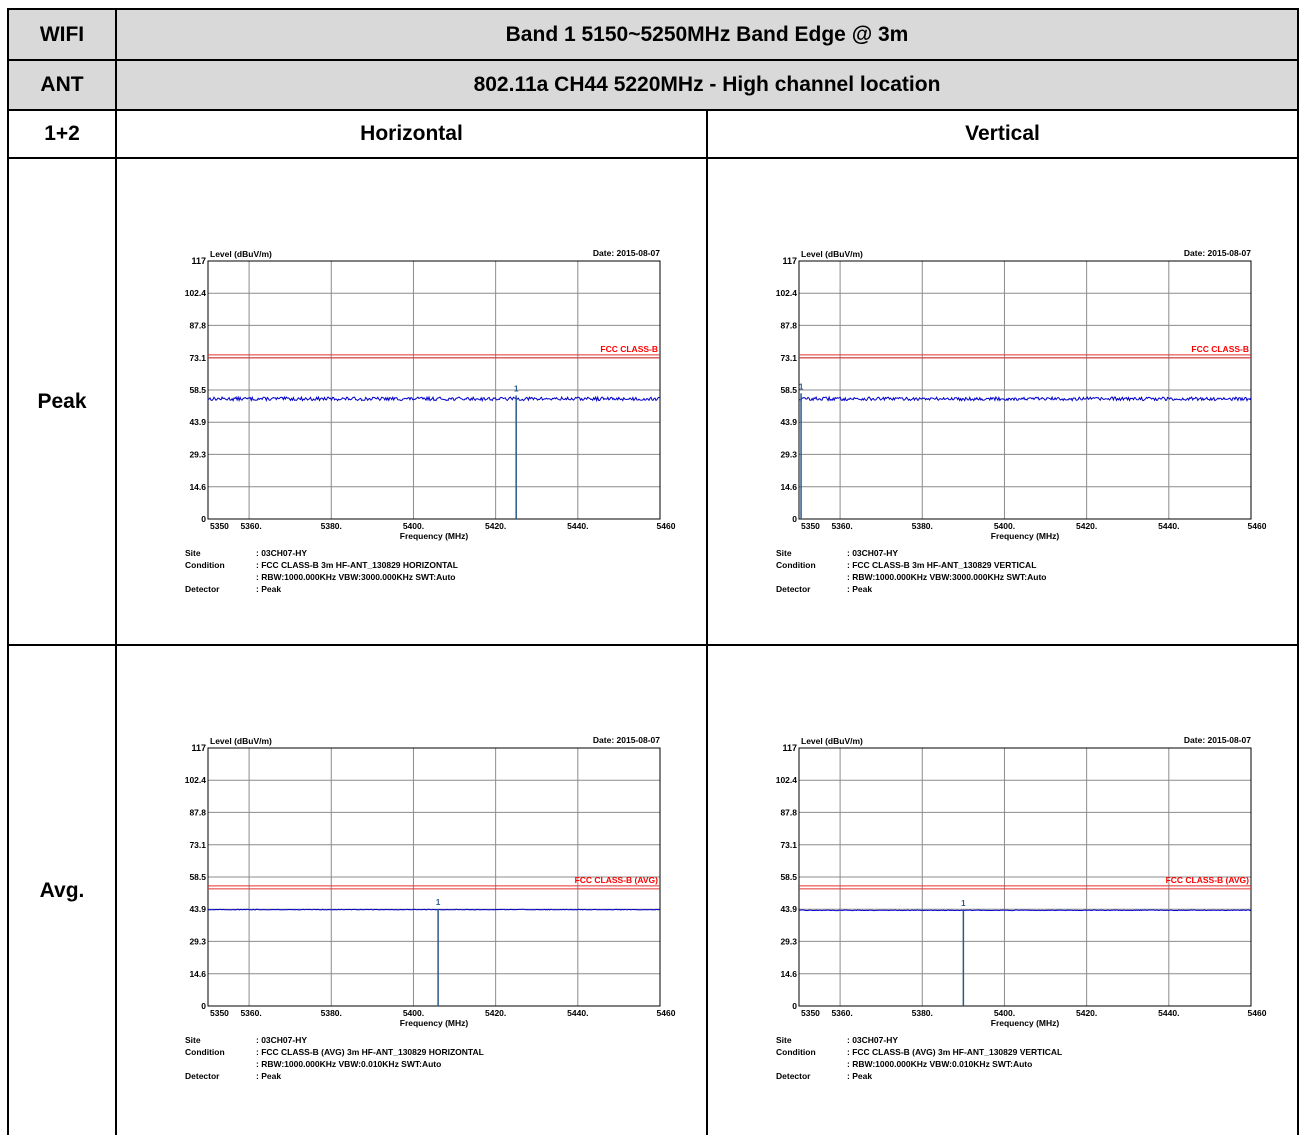  Describe the element at coordinates (62, 401) in the screenshot. I see `peak-label: Peak` at that location.